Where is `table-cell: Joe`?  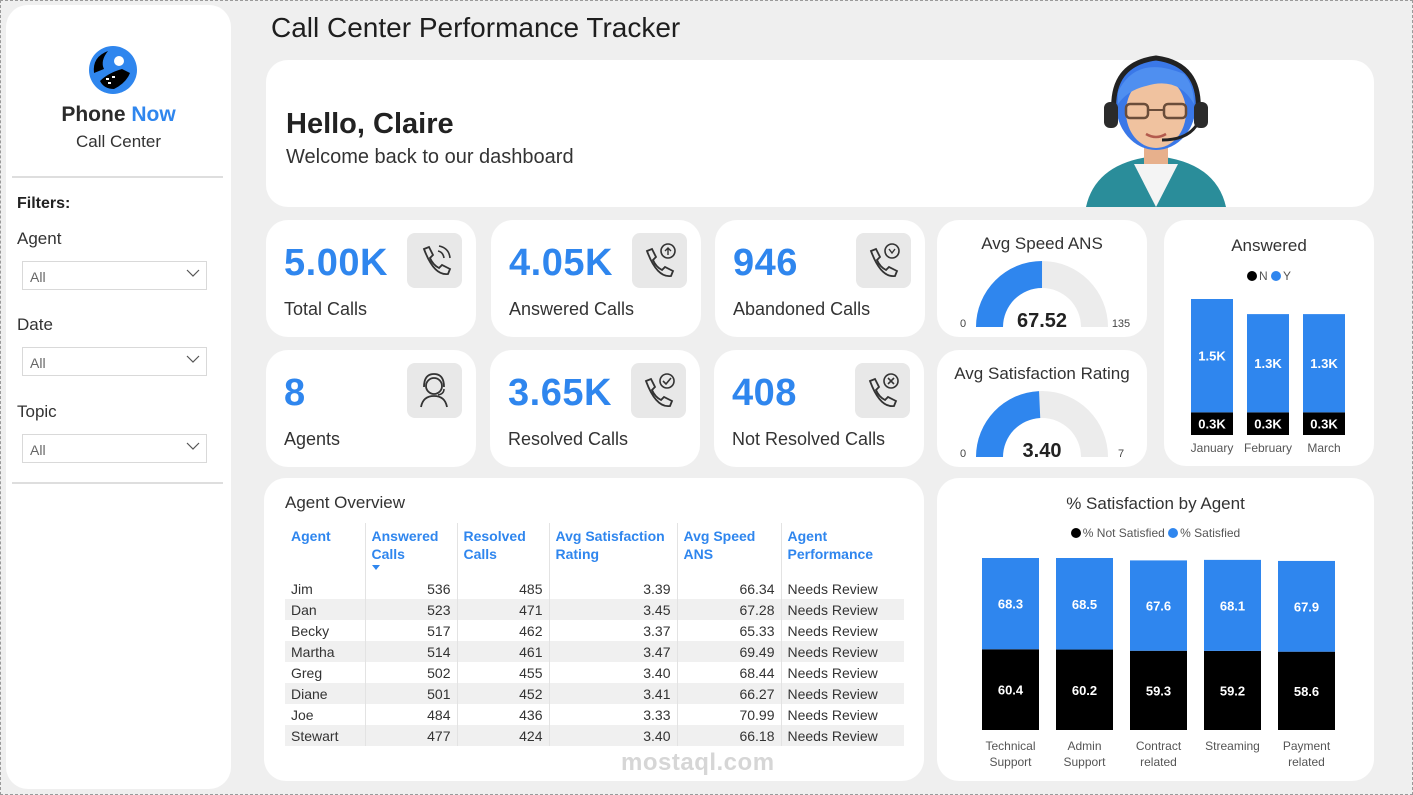
table-cell: Joe is located at coordinates (302, 714).